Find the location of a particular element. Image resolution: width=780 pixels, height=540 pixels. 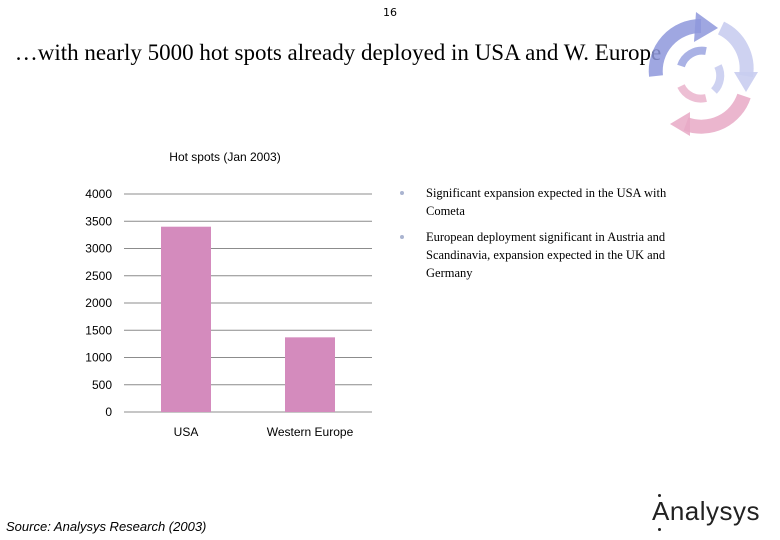

x-tick-label: Western Europe is located at coordinates (310, 432).